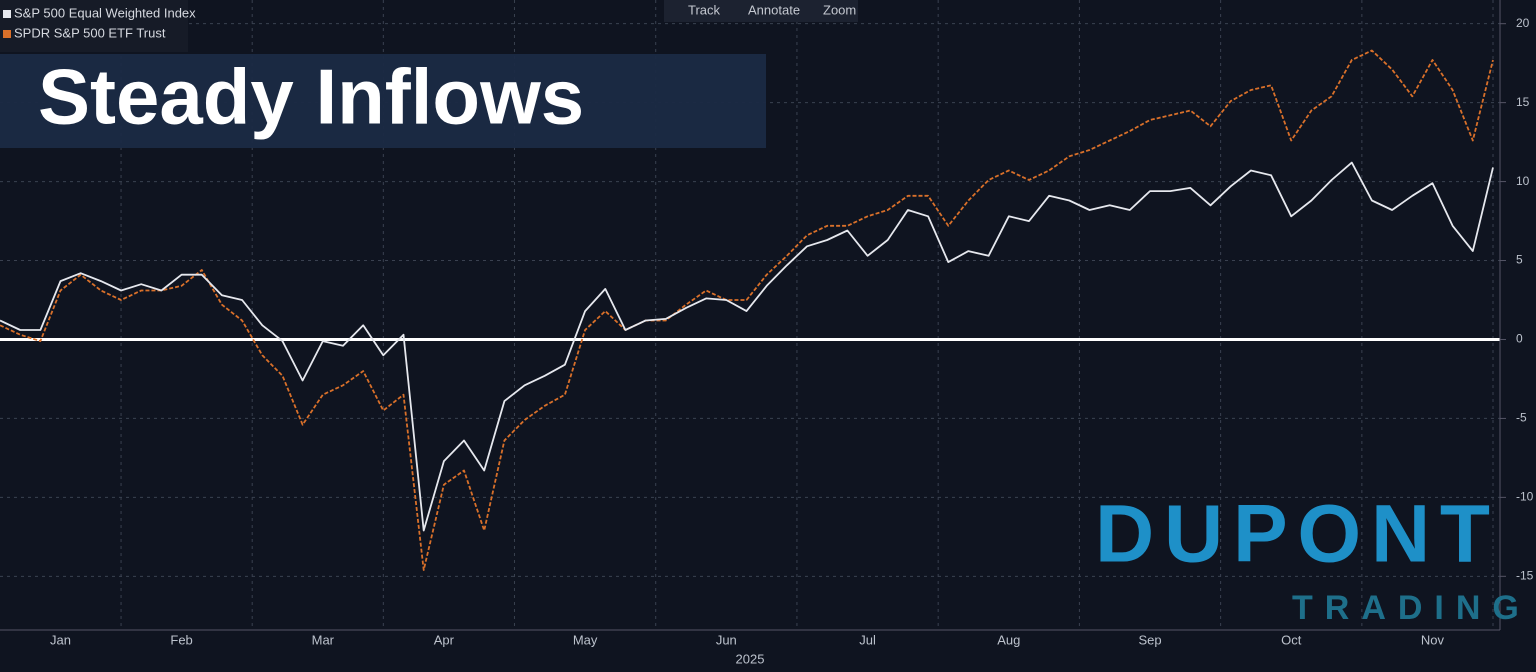 This screenshot has height=672, width=1536. Describe the element at coordinates (585, 639) in the screenshot. I see `x-tick-label: May` at that location.